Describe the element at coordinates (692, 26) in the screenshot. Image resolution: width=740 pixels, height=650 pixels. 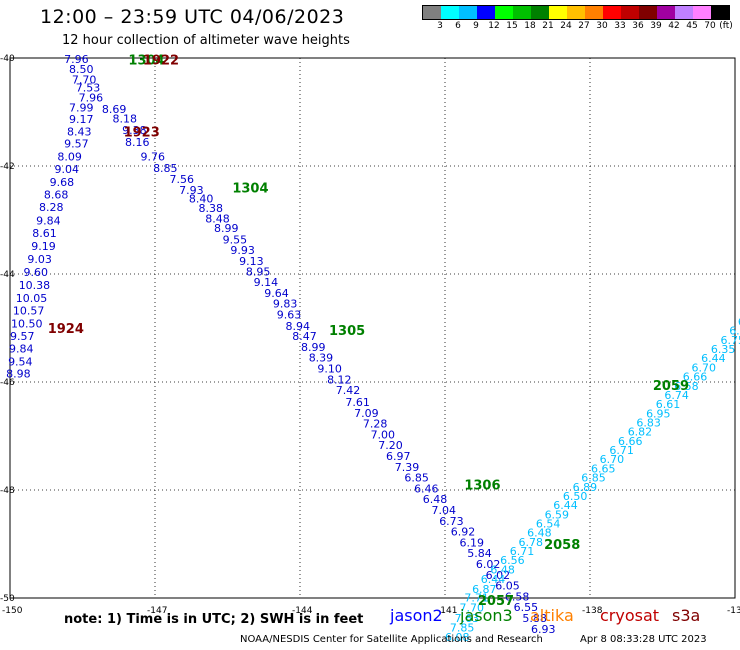
I see `color-scale-label: 45` at that location.